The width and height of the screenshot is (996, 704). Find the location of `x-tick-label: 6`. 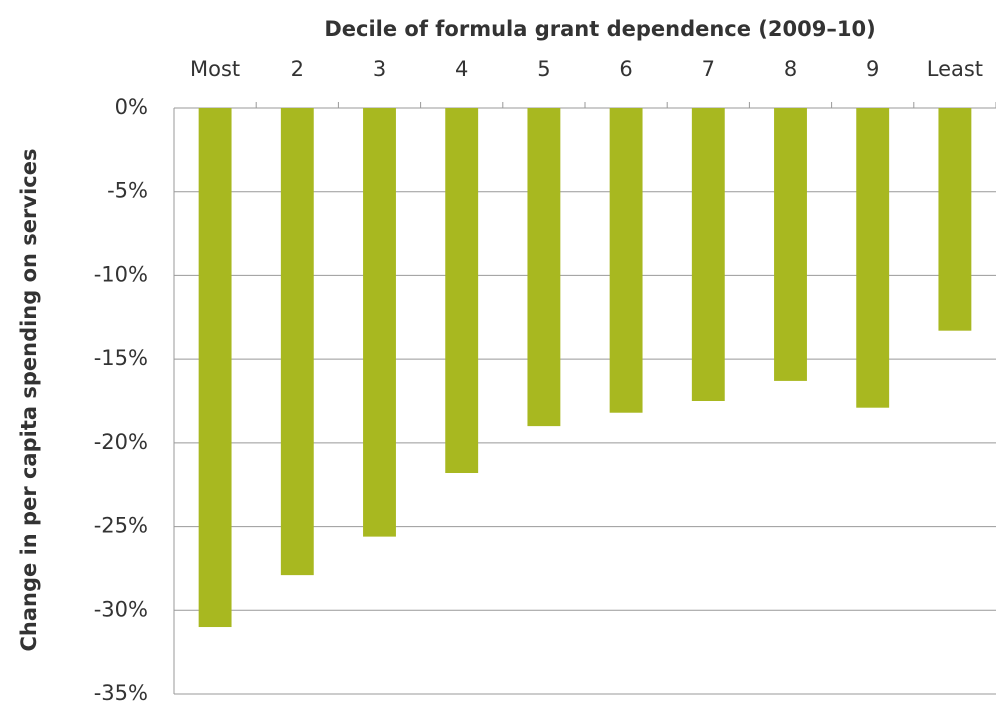

x-tick-label: 6 is located at coordinates (625, 69).